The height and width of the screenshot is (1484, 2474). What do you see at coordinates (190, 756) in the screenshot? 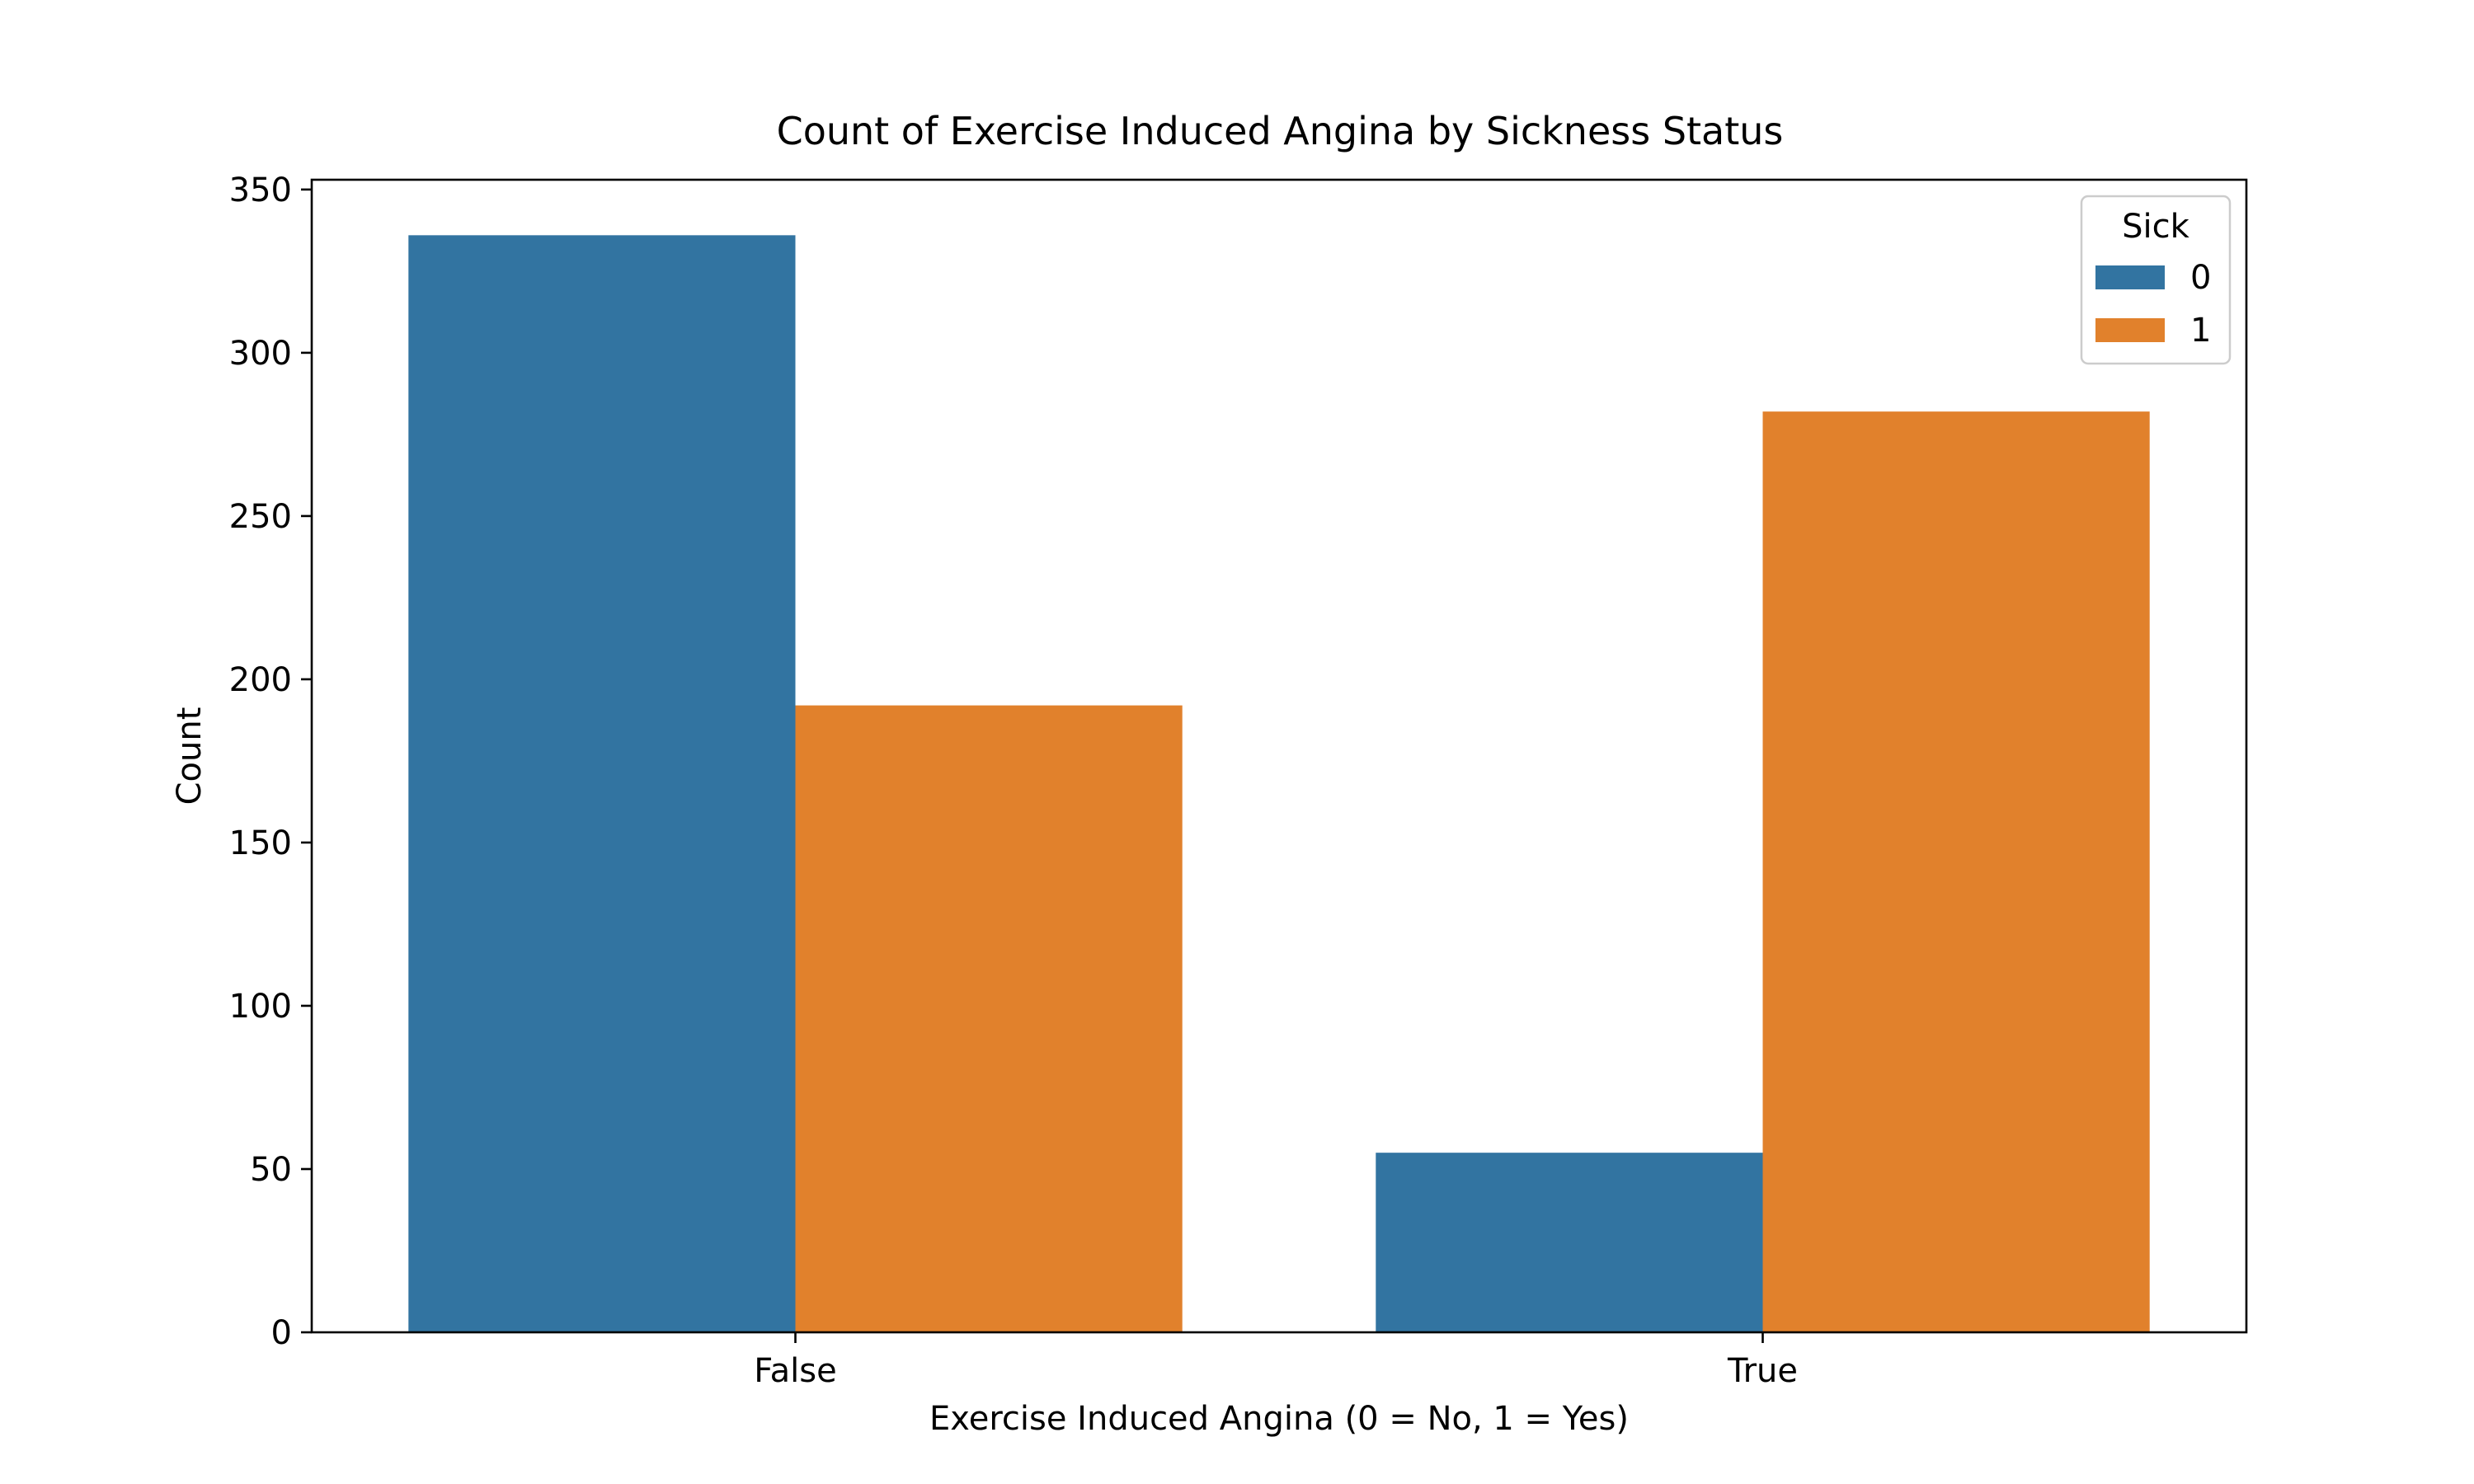
I see `y-axis-label: Count` at bounding box center [190, 756].